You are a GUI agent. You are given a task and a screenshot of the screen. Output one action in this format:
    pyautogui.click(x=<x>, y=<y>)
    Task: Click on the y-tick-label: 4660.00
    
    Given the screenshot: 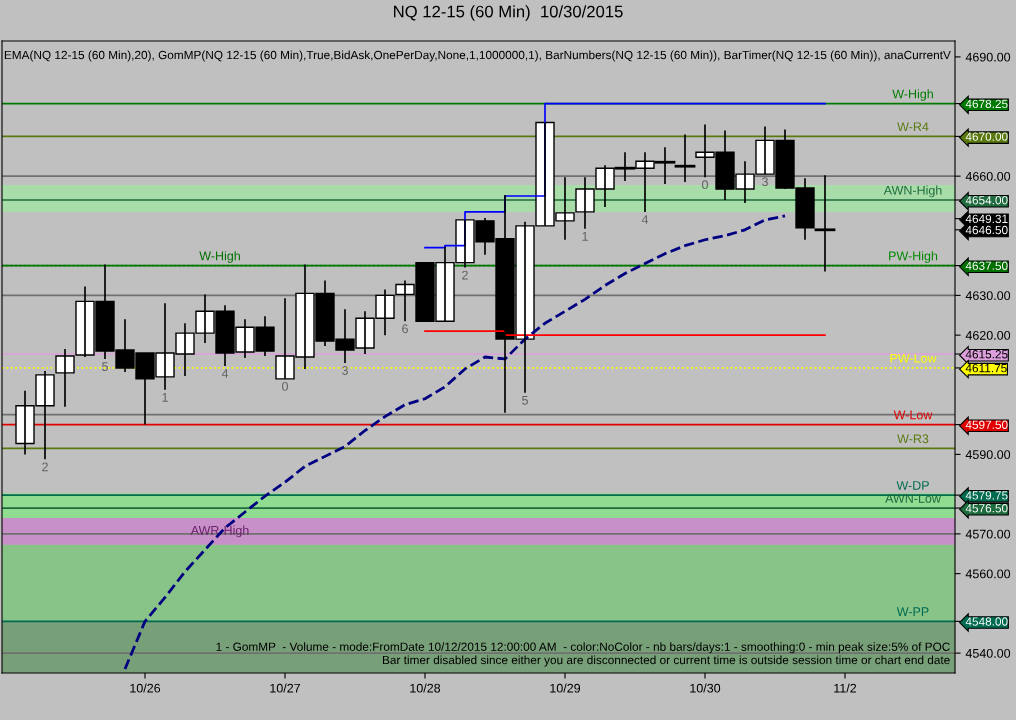 What is the action you would take?
    pyautogui.click(x=988, y=176)
    